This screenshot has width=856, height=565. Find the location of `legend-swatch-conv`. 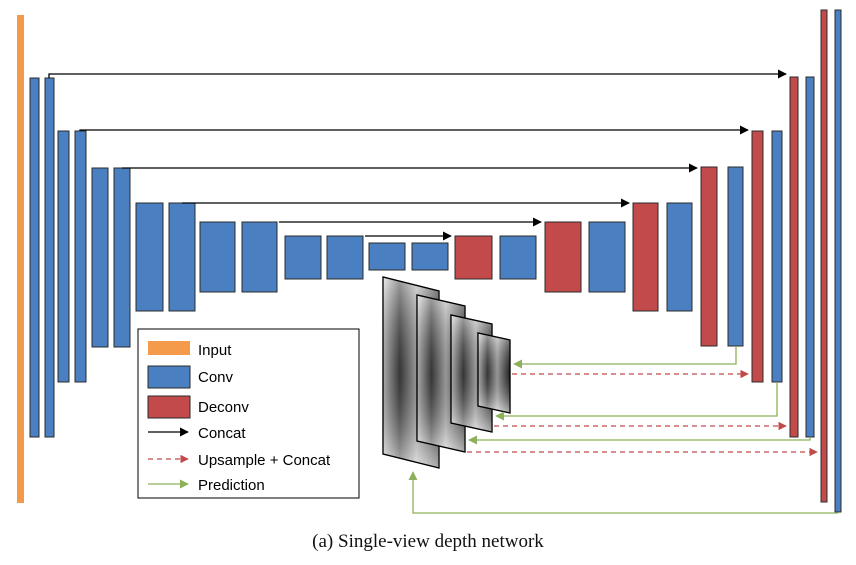

legend-swatch-conv is located at coordinates (169, 377).